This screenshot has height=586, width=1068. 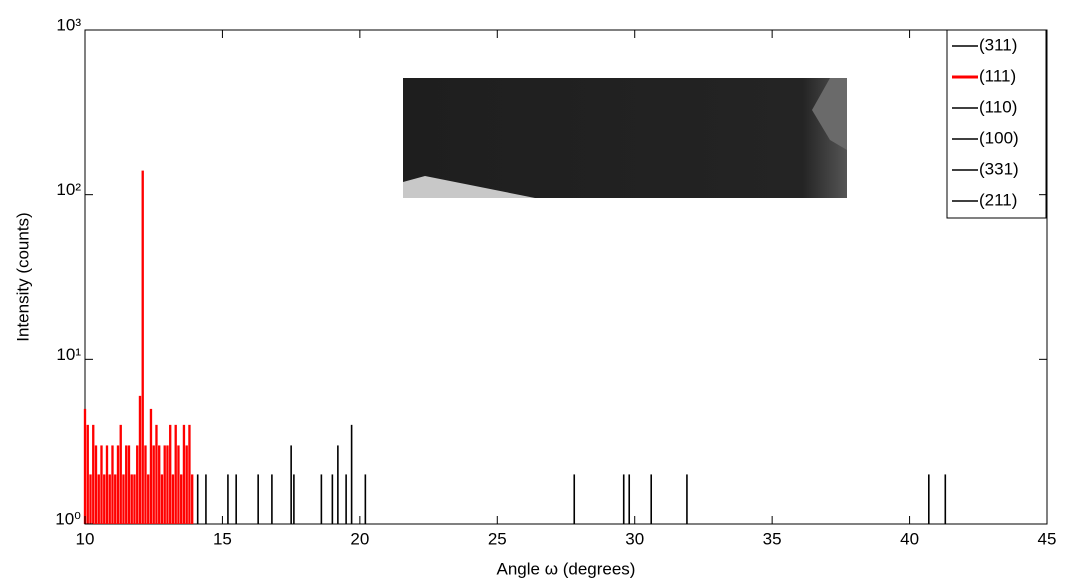 I want to click on x-tick-label: 20, so click(x=359, y=538).